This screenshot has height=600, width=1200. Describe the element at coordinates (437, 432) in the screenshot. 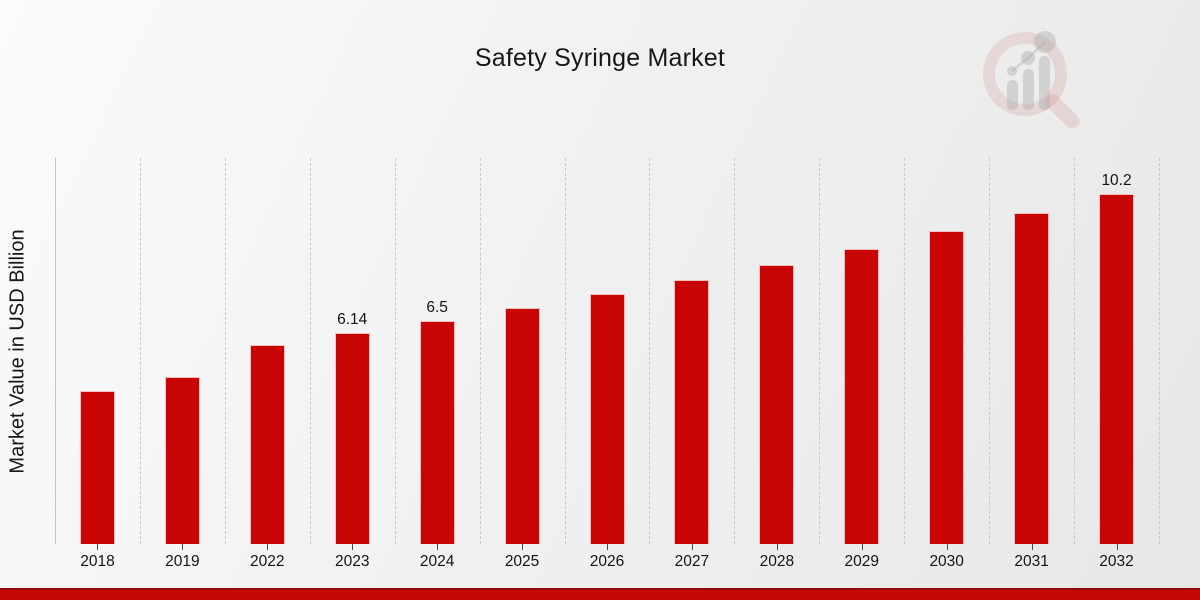

I see `bar-2024` at that location.